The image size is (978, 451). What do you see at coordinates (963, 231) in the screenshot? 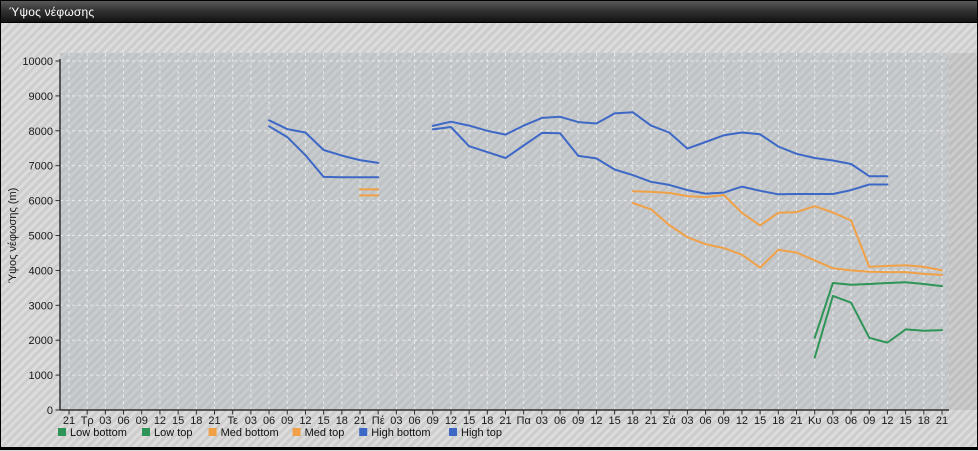
I see `plot-right-shadow` at bounding box center [963, 231].